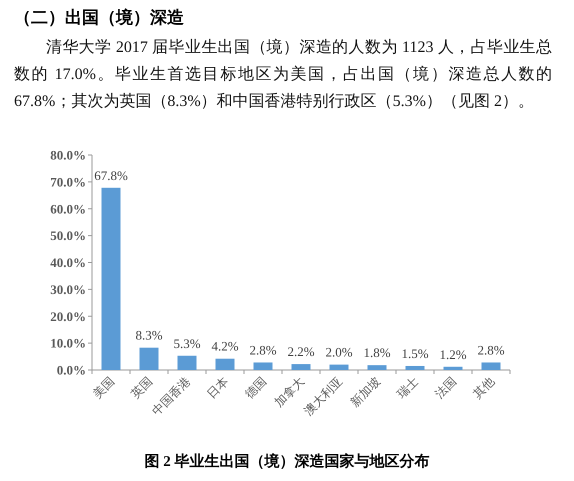 This screenshot has width=574, height=481. Describe the element at coordinates (68, 208) in the screenshot. I see `y-tick-label: 60.0%` at that location.